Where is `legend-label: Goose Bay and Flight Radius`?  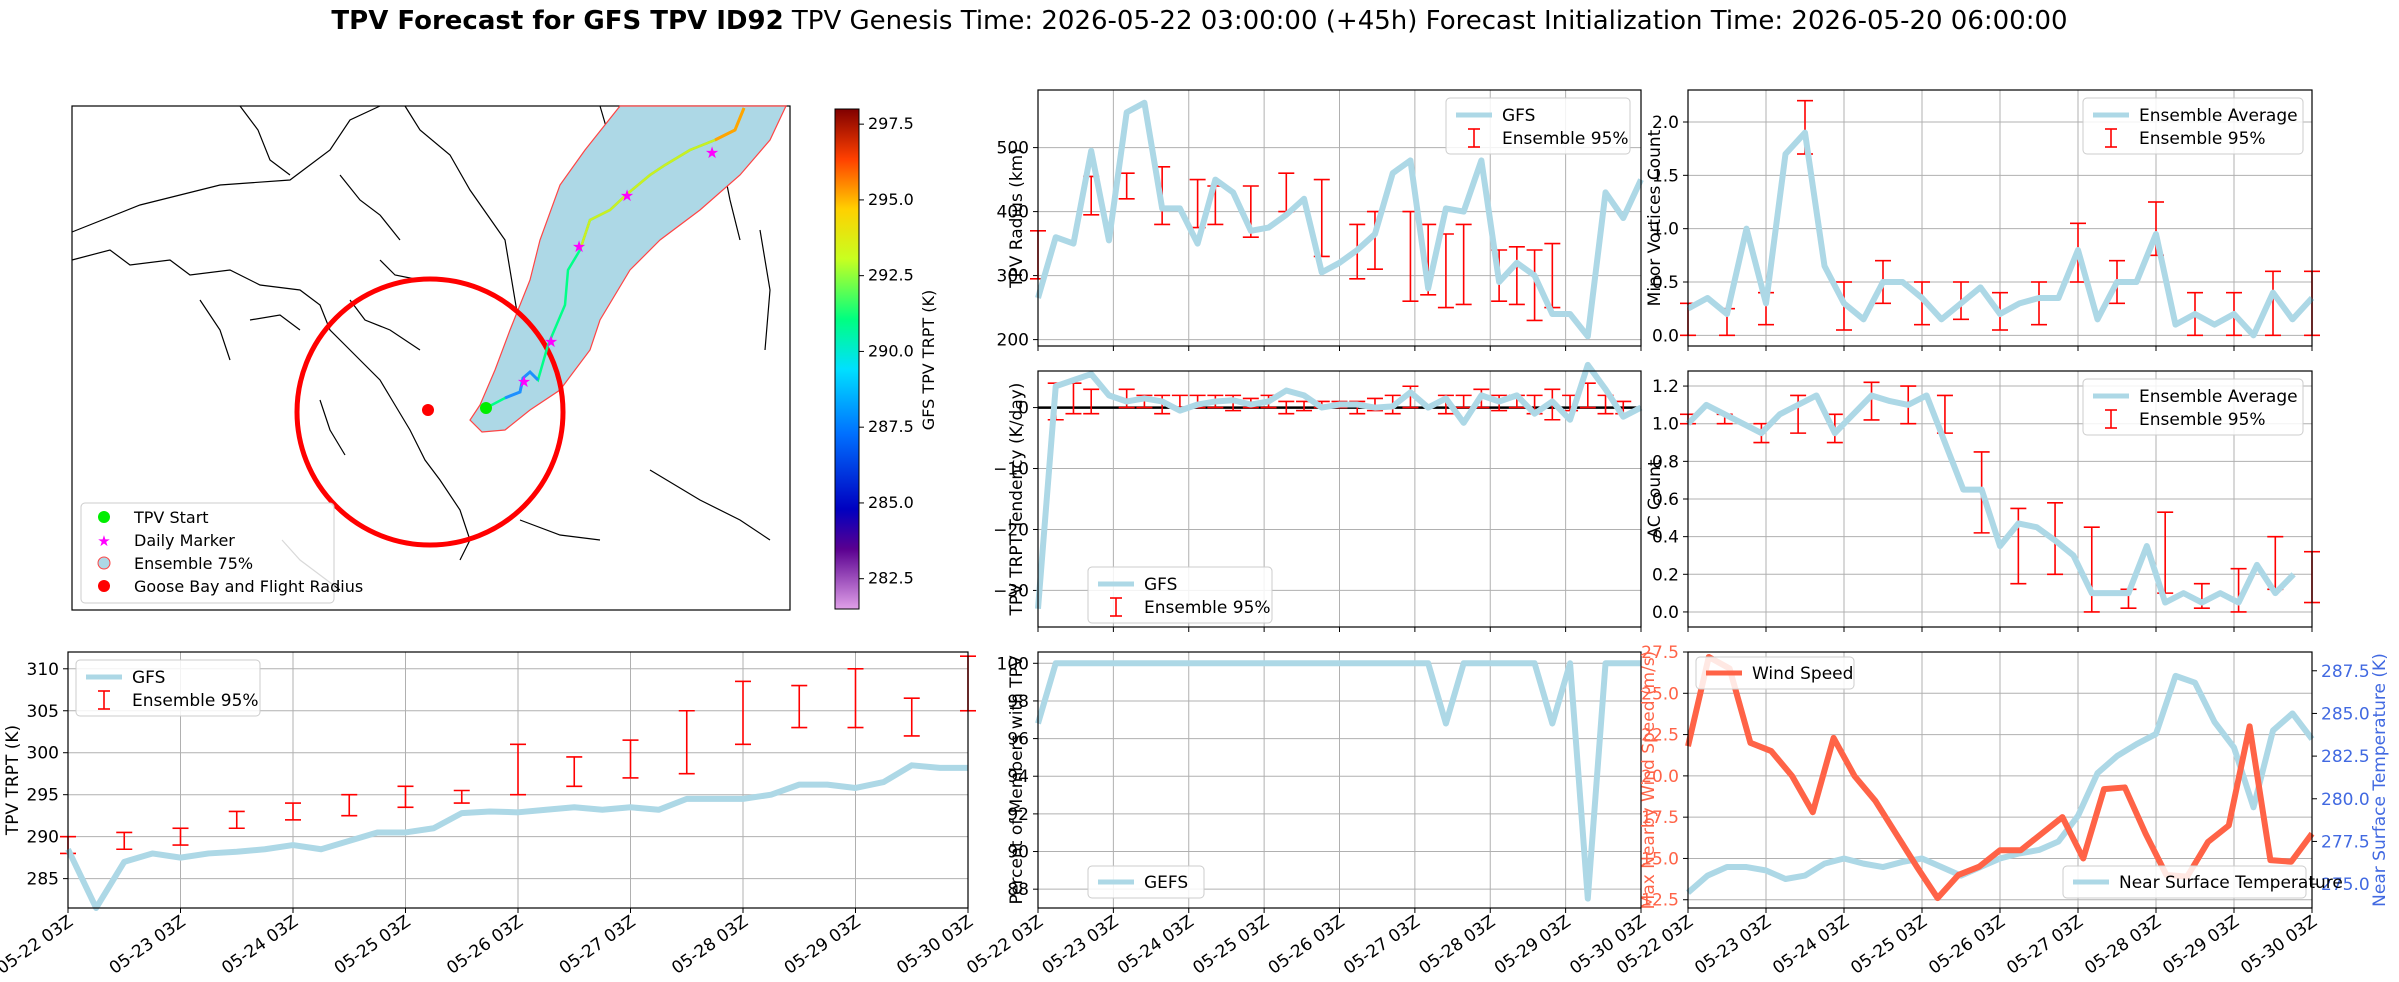
legend-label: Goose Bay and Flight Radius is located at coordinates (248, 586).